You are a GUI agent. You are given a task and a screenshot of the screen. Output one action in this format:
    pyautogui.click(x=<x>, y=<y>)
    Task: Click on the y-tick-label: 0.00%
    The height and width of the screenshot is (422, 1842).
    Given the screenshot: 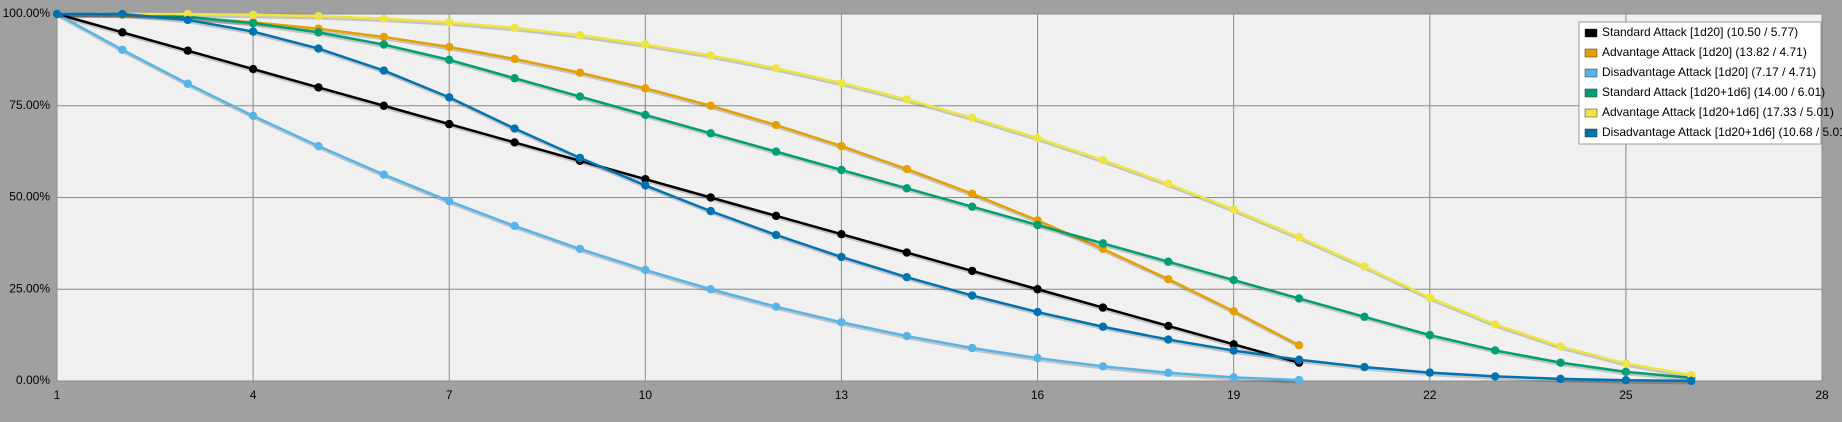 What is the action you would take?
    pyautogui.click(x=33, y=380)
    